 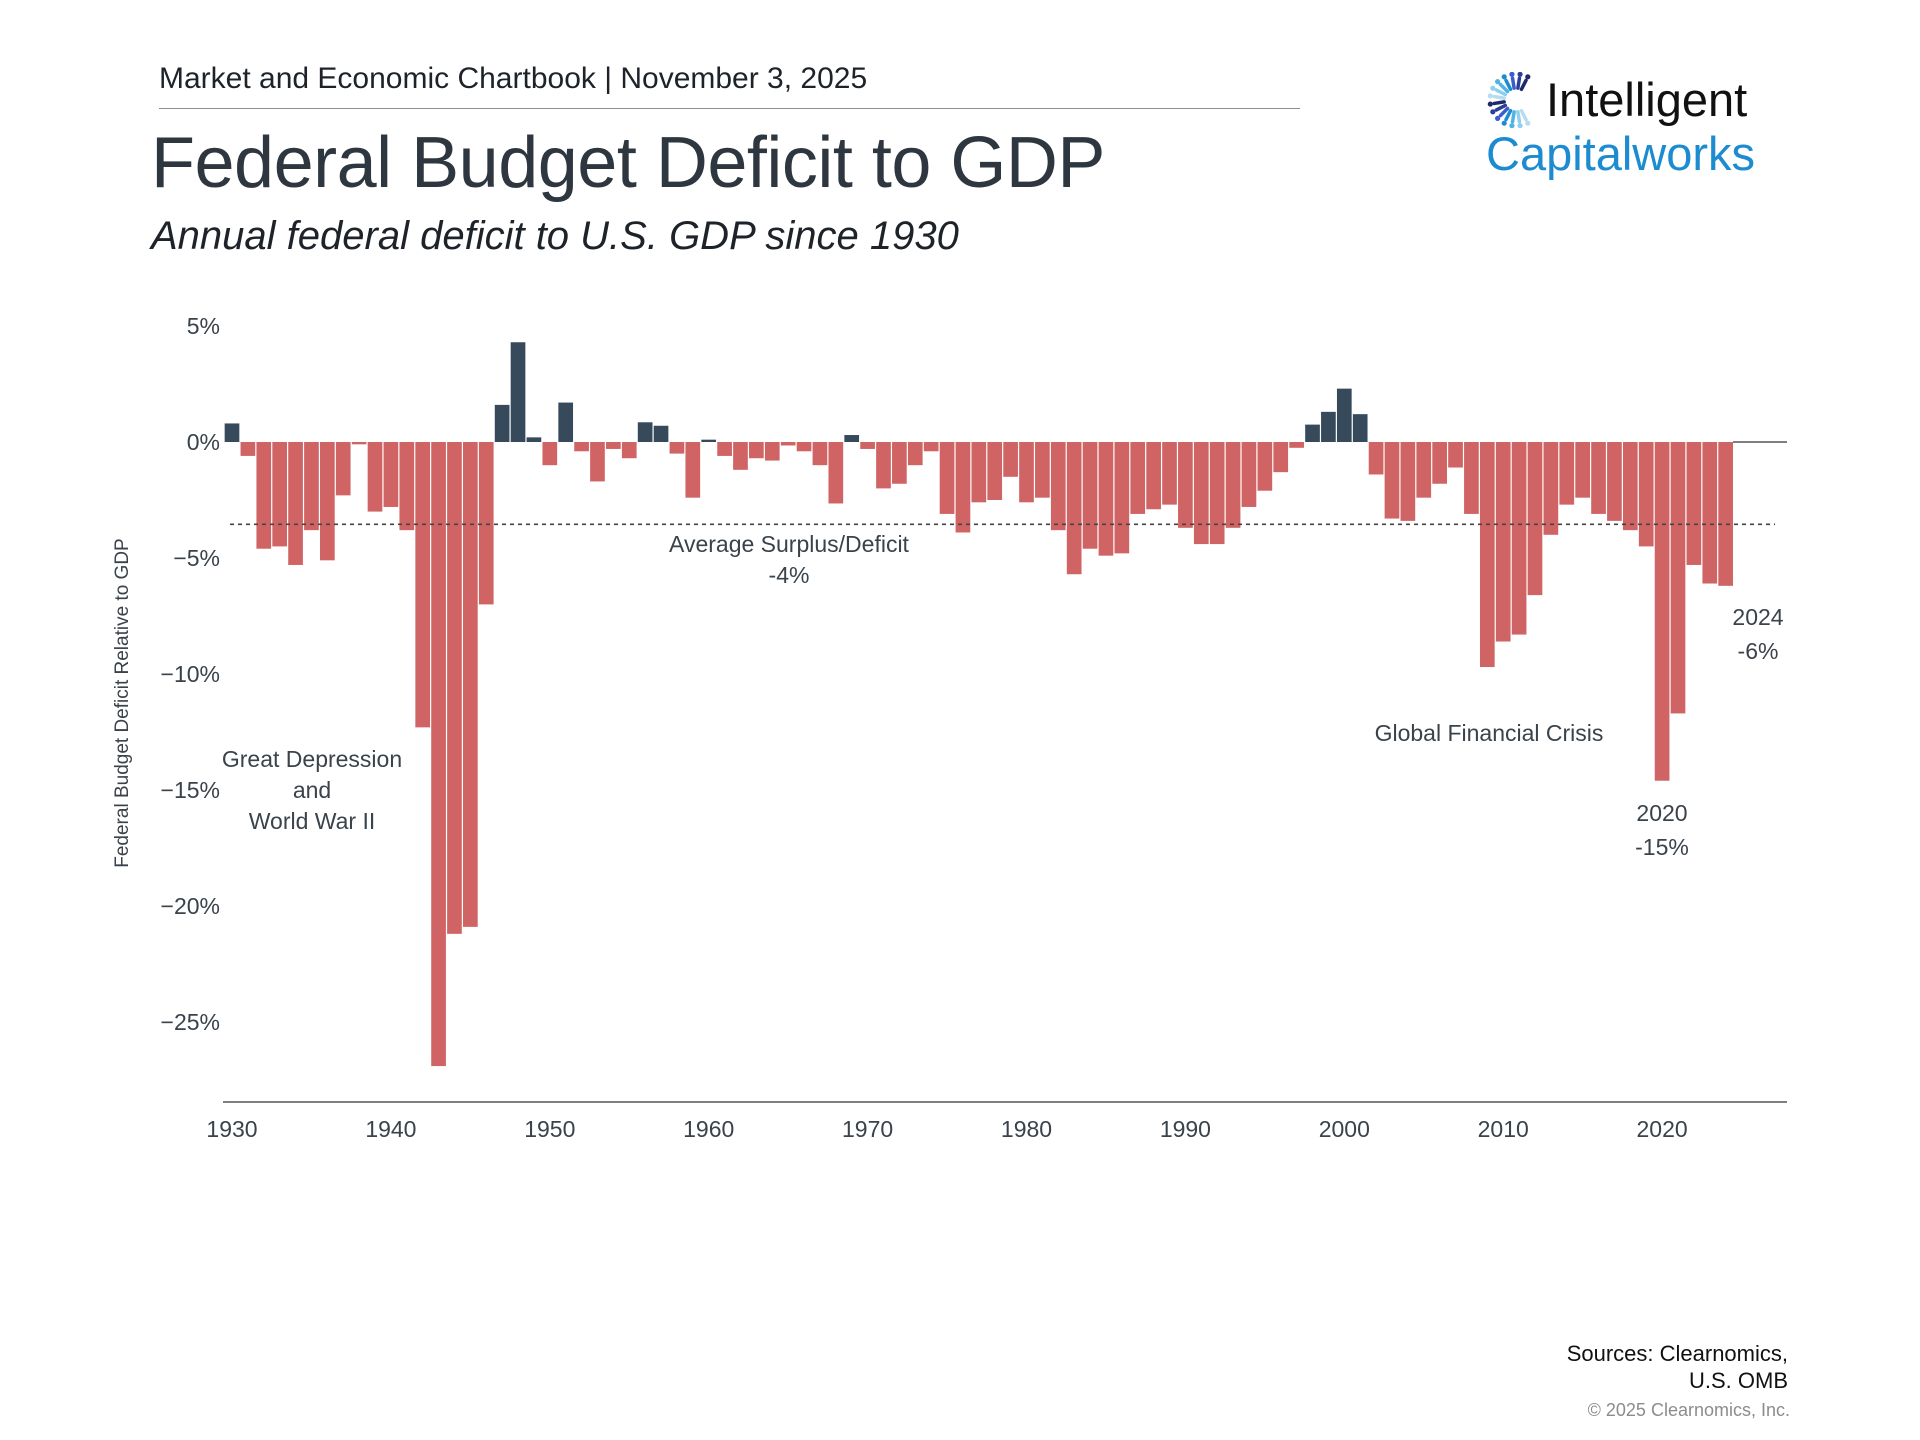 What do you see at coordinates (122, 703) in the screenshot?
I see `y-axis-title: Federal Budget Deficit Relative to GDP` at bounding box center [122, 703].